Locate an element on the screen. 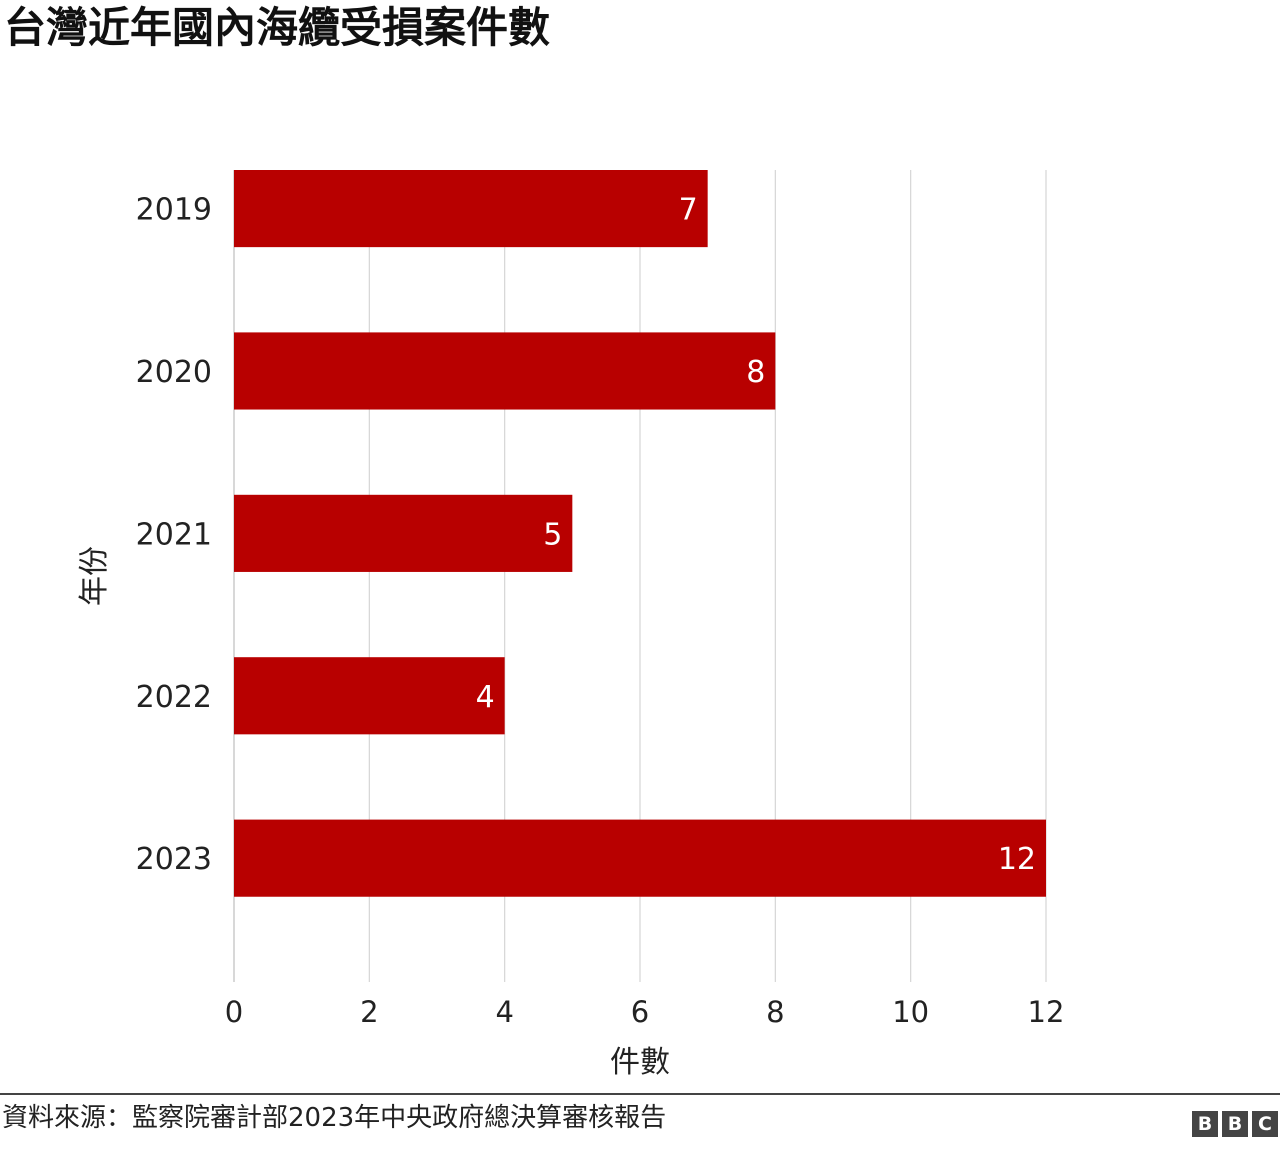  x-axis-label: 件數 is located at coordinates (640, 1062).